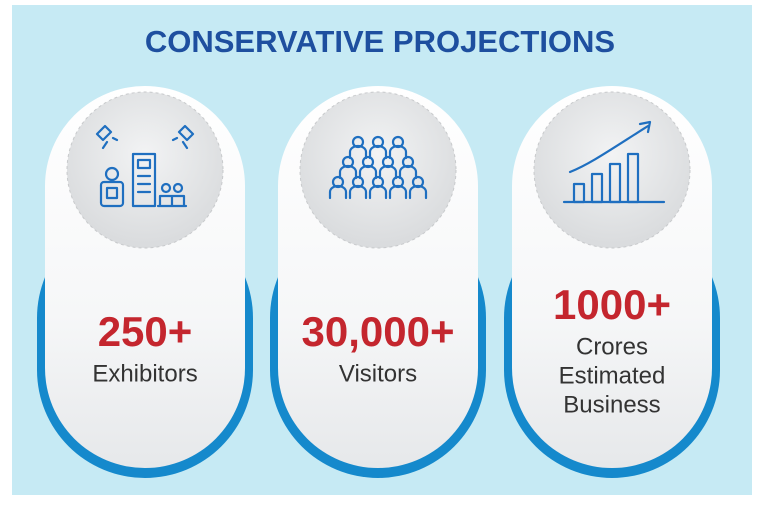 The width and height of the screenshot is (759, 509). What do you see at coordinates (611, 404) in the screenshot?
I see `card-label: Business` at bounding box center [611, 404].